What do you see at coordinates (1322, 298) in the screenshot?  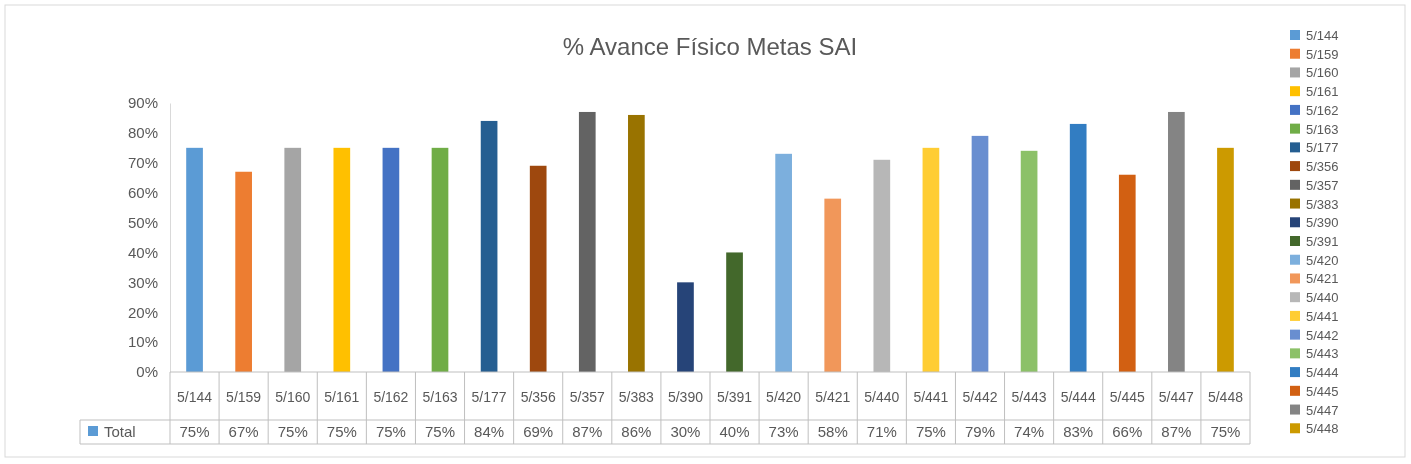 I see `category-label: 5/440` at bounding box center [1322, 298].